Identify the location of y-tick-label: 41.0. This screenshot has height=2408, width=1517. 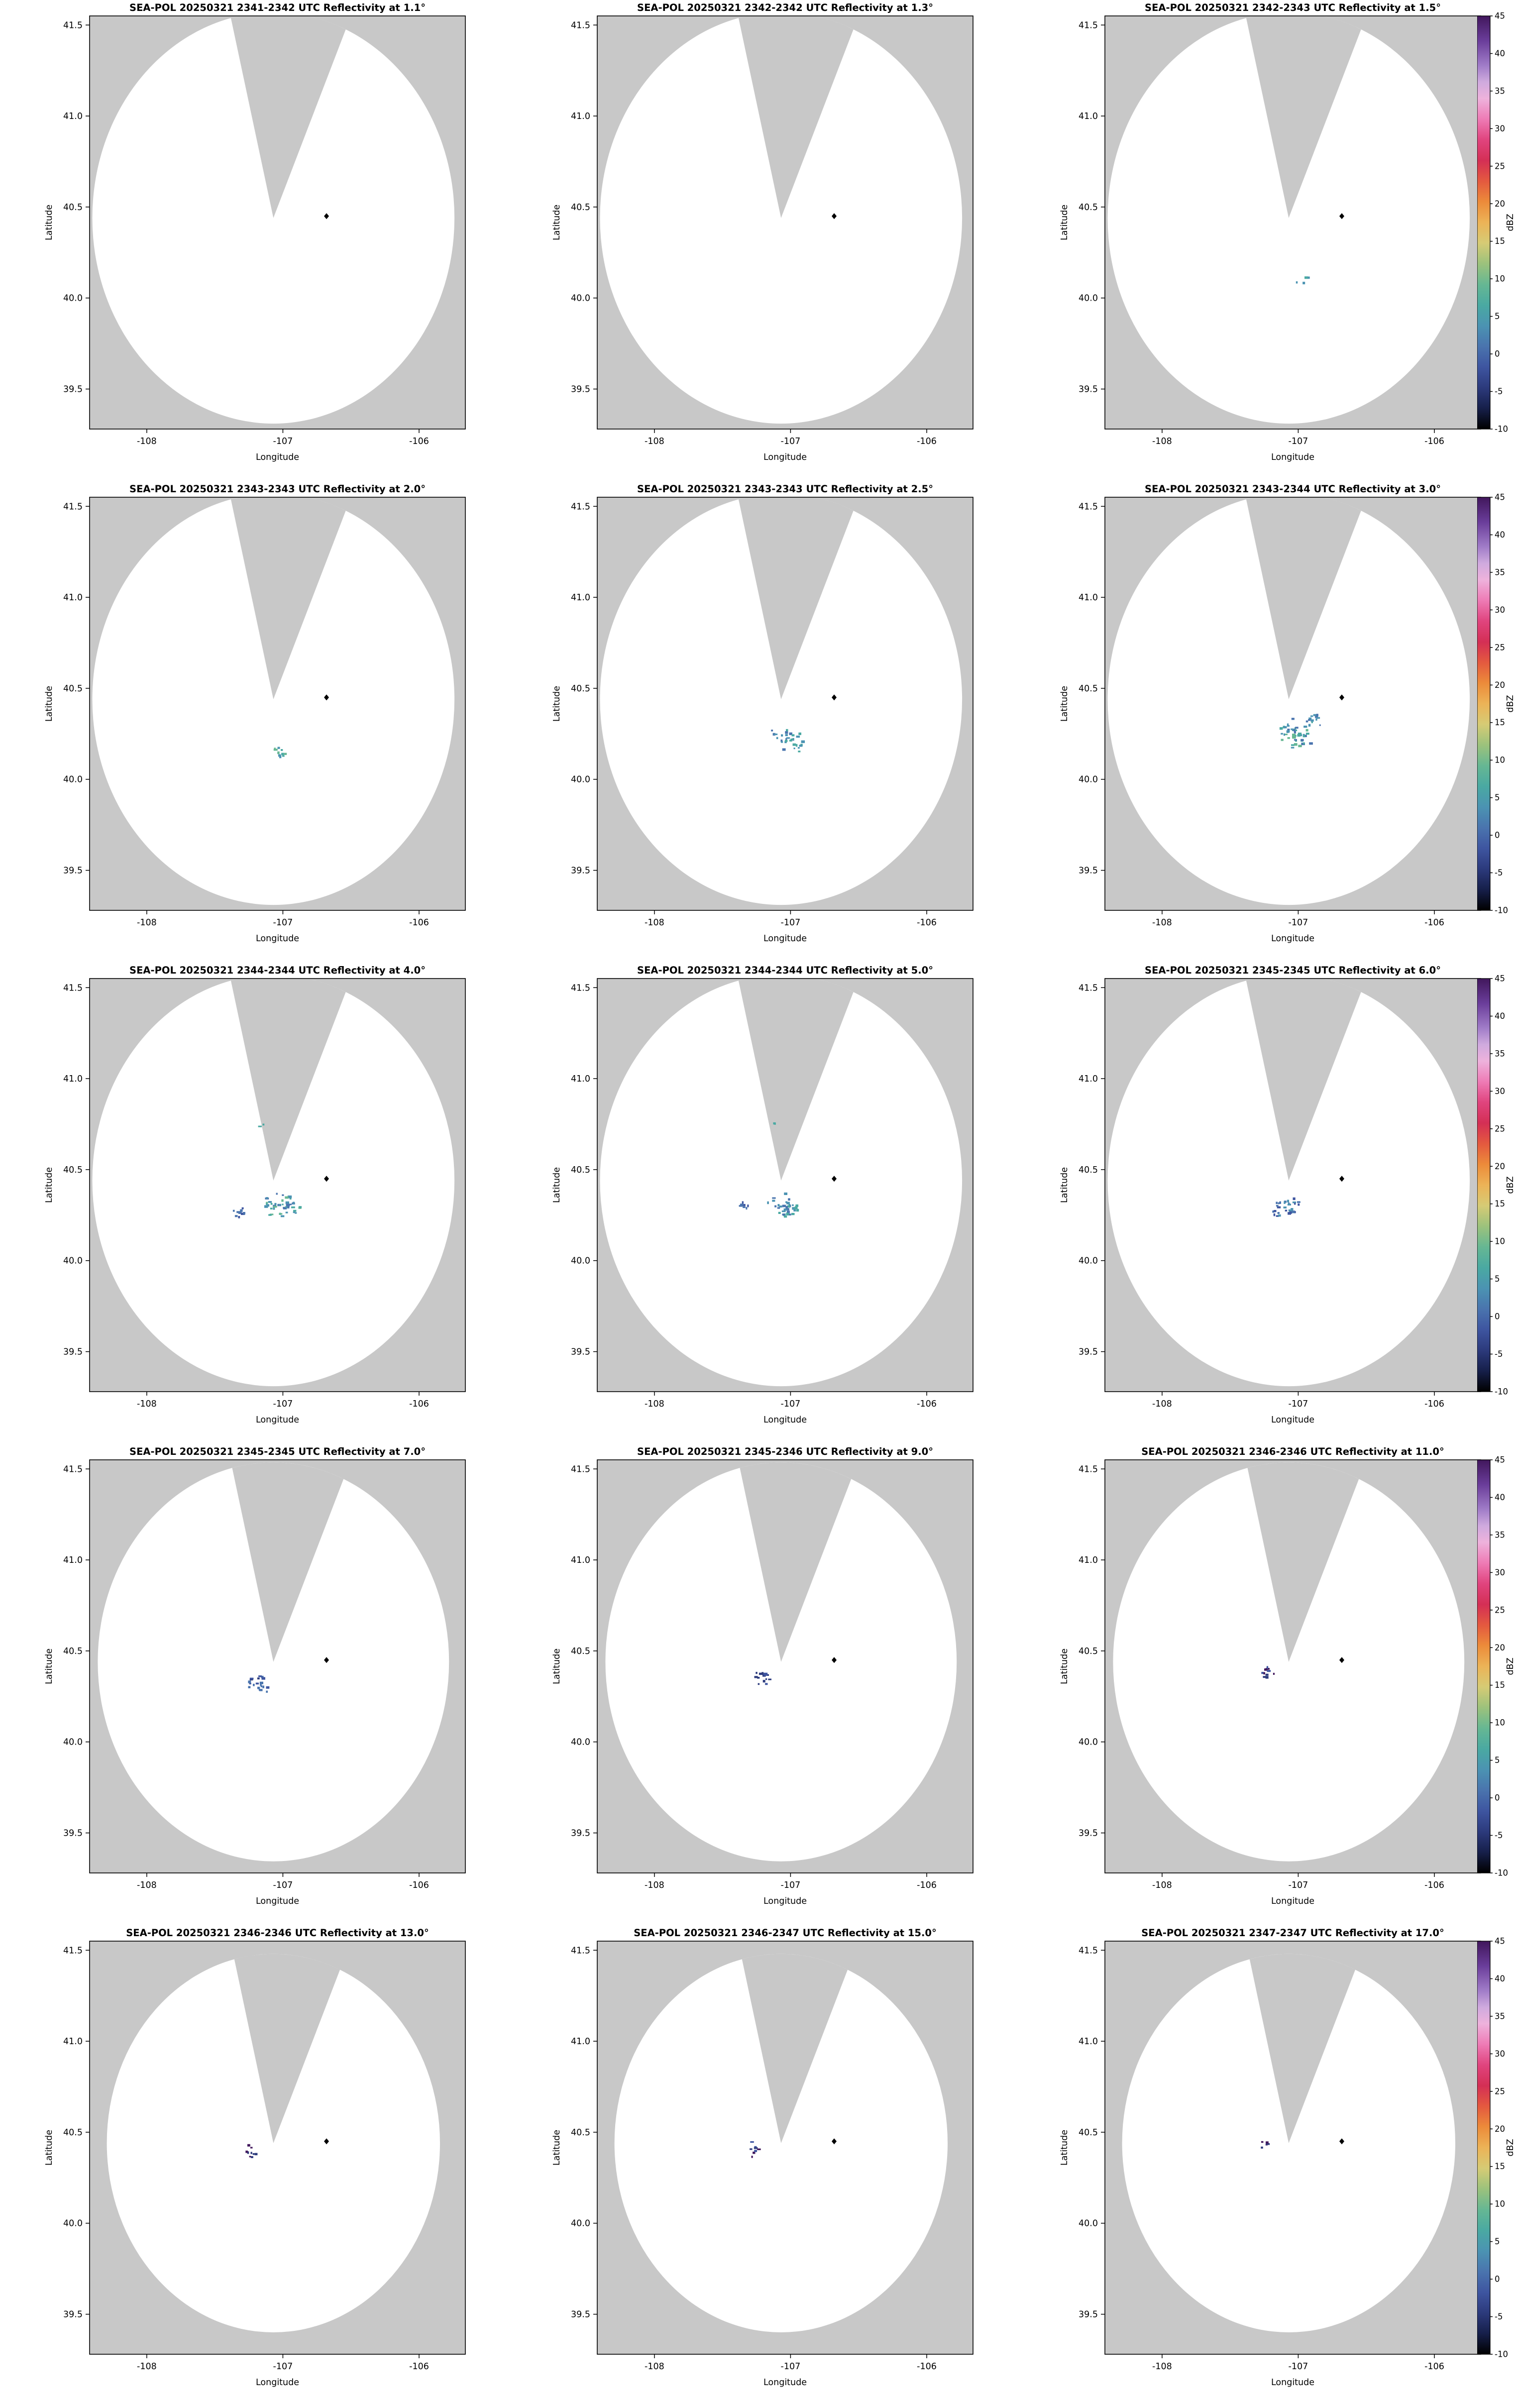
(73, 598).